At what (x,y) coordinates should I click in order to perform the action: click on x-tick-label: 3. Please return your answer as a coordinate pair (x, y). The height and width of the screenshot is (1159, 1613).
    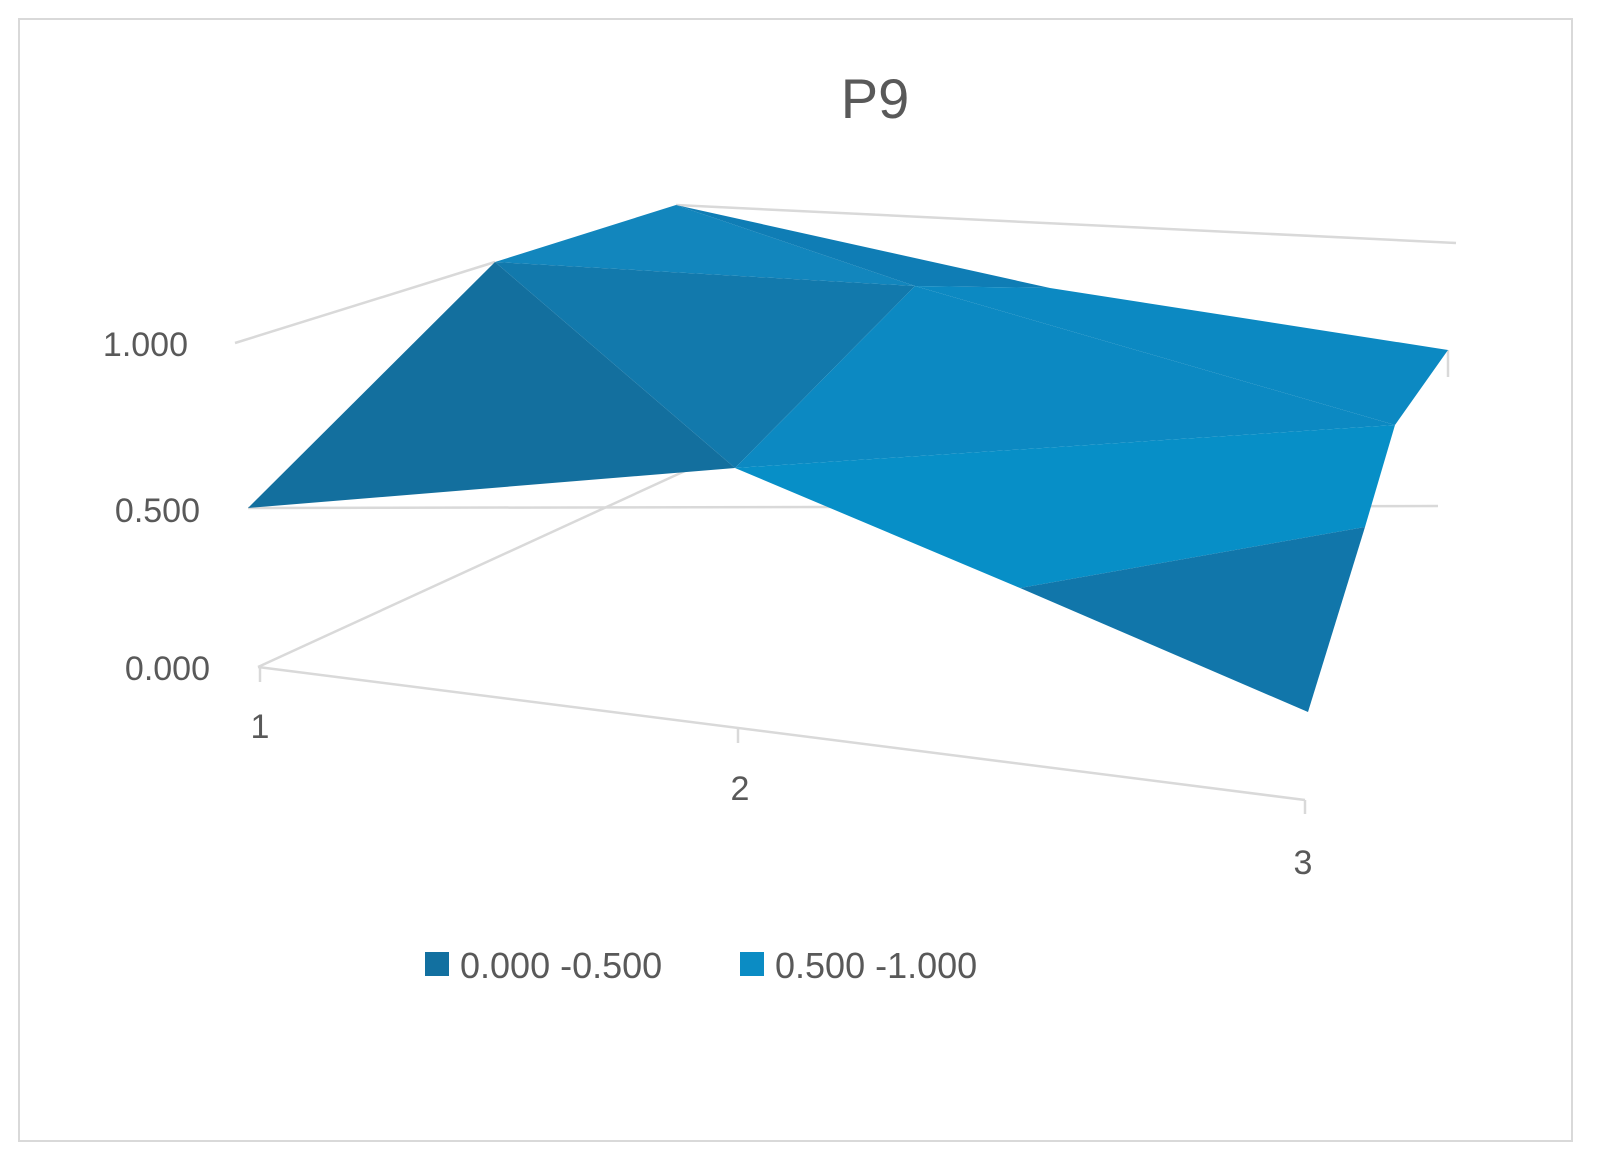
    Looking at the image, I should click on (1303, 863).